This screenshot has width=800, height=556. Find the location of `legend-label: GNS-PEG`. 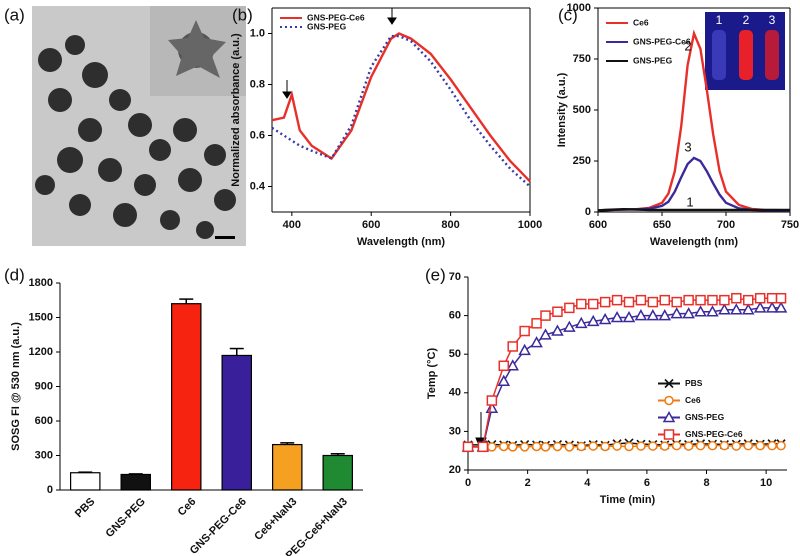

legend-label: GNS-PEG is located at coordinates (705, 417).